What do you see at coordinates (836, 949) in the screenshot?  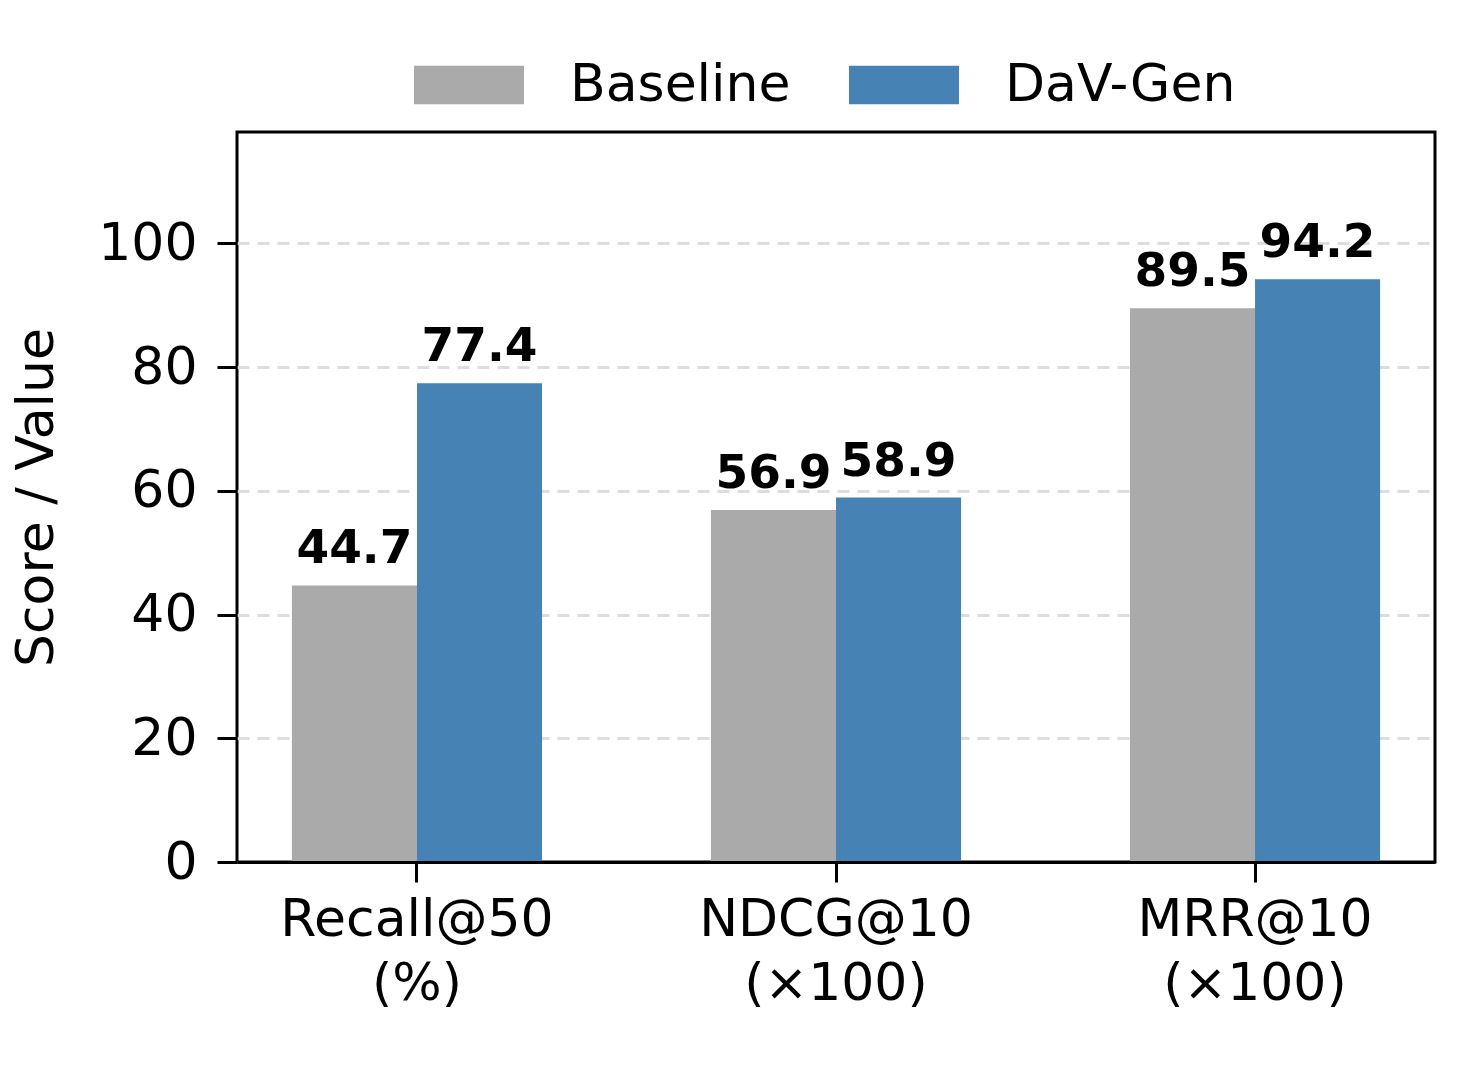 I see `x-tick-label: NDCG@10 (×100)` at bounding box center [836, 949].